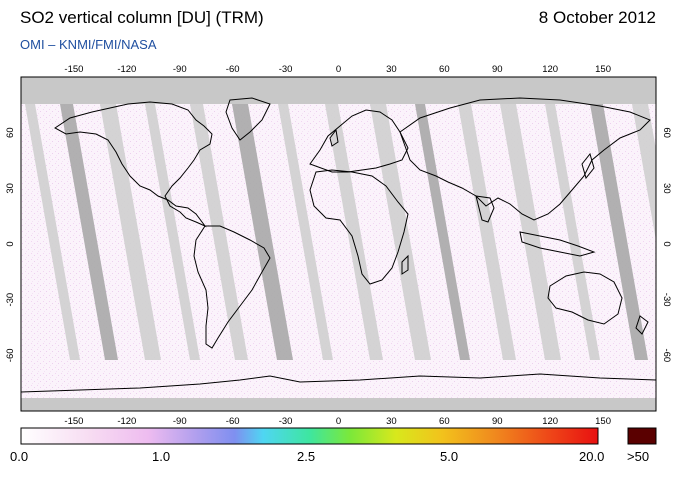  I want to click on lat-tick-left-3: -30, so click(10, 300).